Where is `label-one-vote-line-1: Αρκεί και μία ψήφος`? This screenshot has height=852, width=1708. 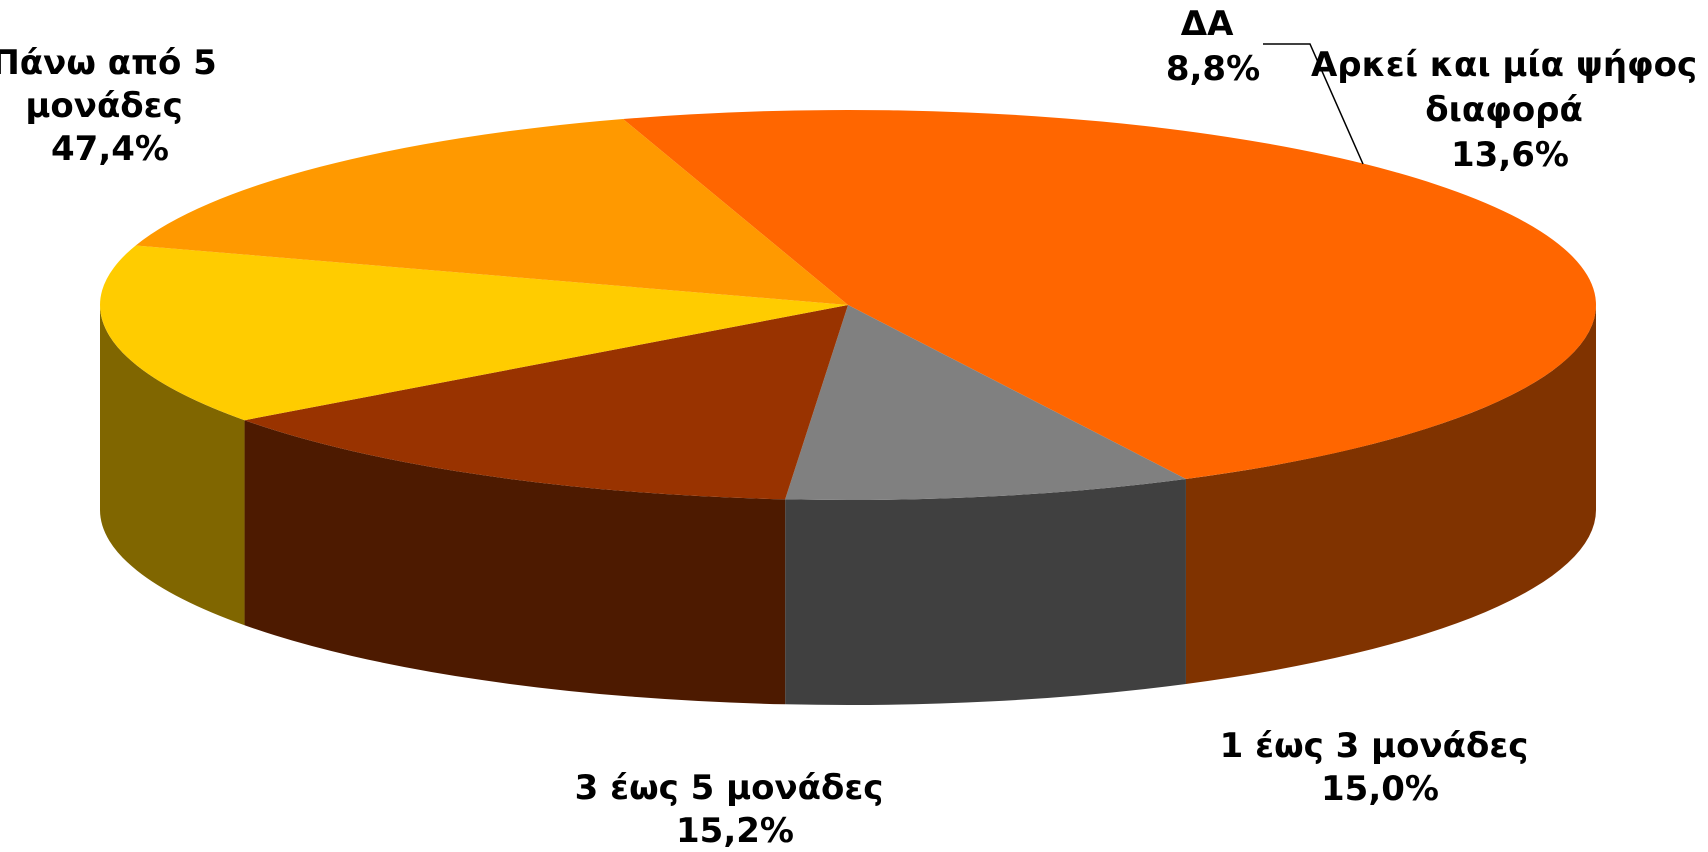 label-one-vote-line-1: Αρκεί και μία ψήφος is located at coordinates (1504, 65).